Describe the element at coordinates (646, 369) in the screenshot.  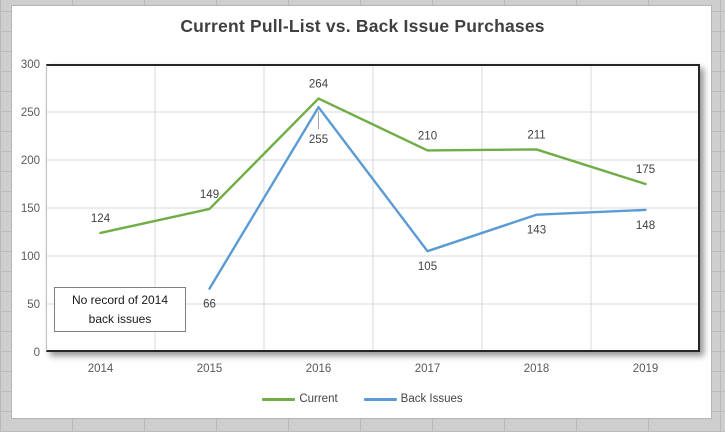
I see `x-axis-label: 2019` at that location.